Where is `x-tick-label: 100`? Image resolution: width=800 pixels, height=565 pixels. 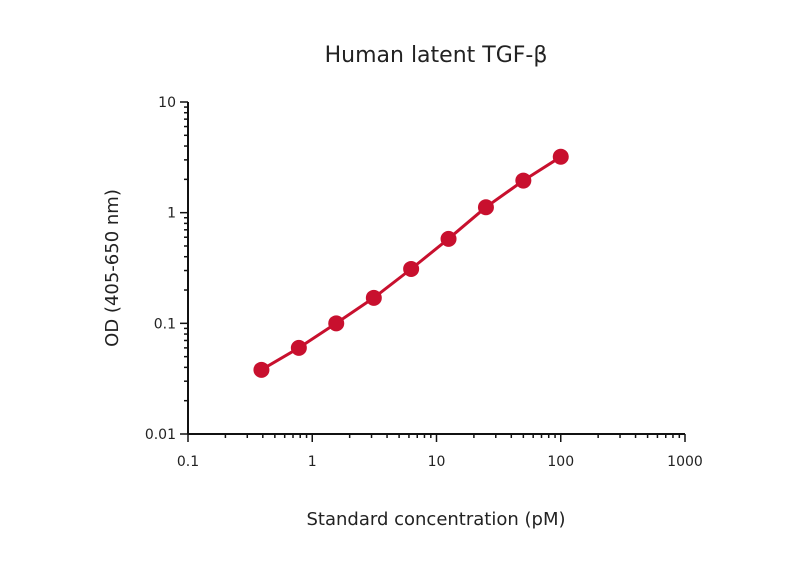 x-tick-label: 100 is located at coordinates (560, 462).